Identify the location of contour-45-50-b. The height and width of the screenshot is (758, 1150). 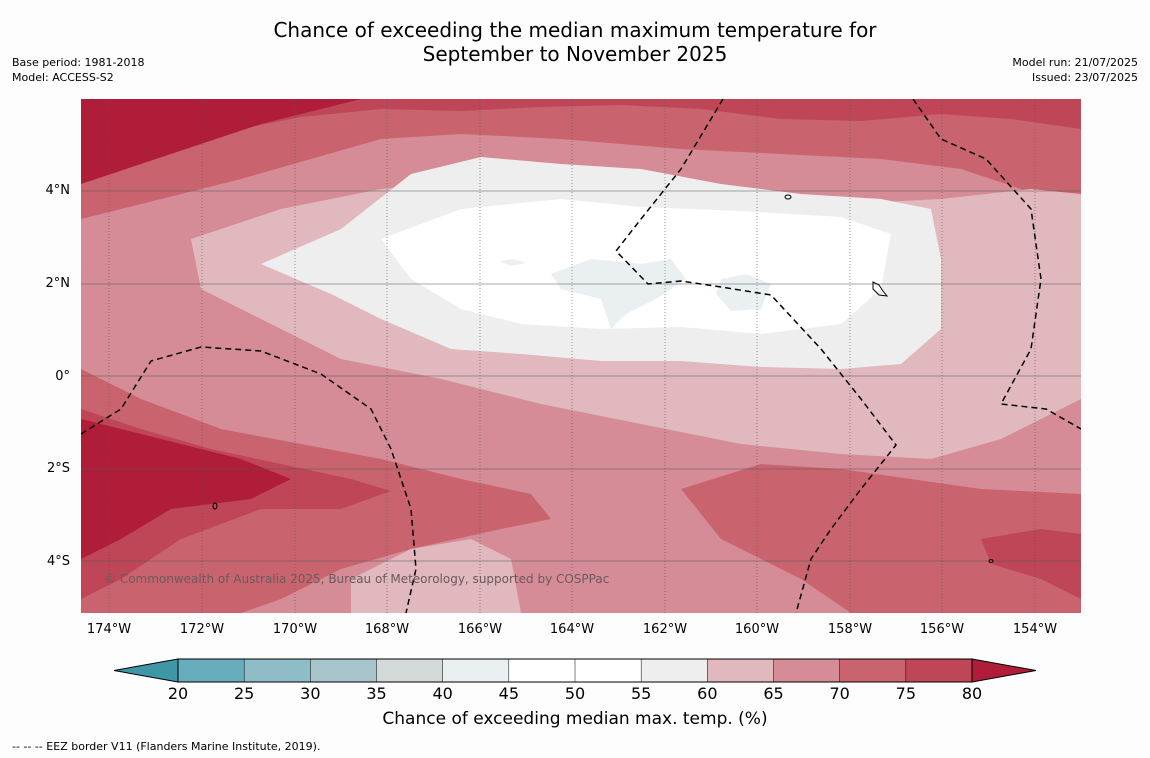
(743, 292).